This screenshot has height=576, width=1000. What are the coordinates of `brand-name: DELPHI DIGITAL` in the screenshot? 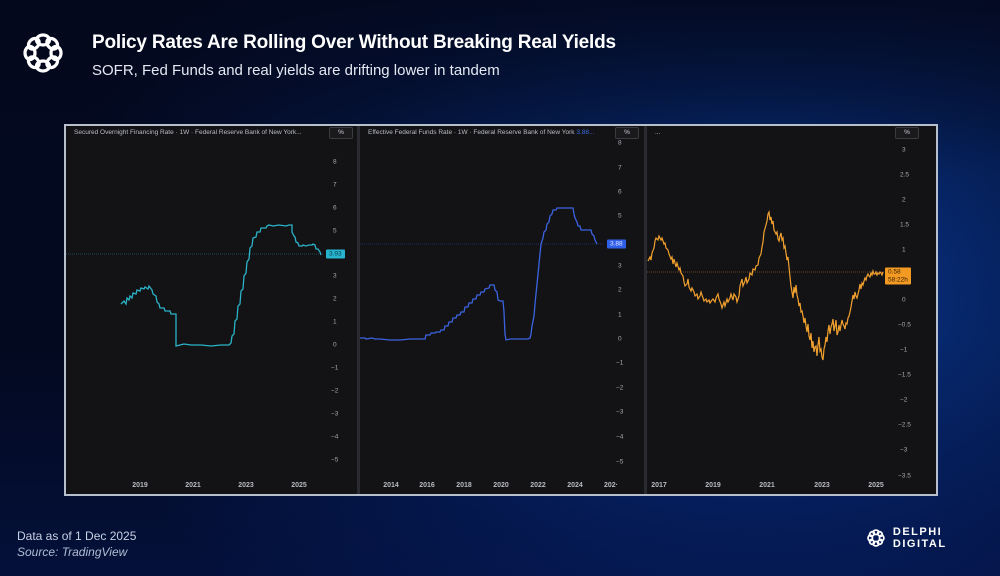 It's located at (919, 538).